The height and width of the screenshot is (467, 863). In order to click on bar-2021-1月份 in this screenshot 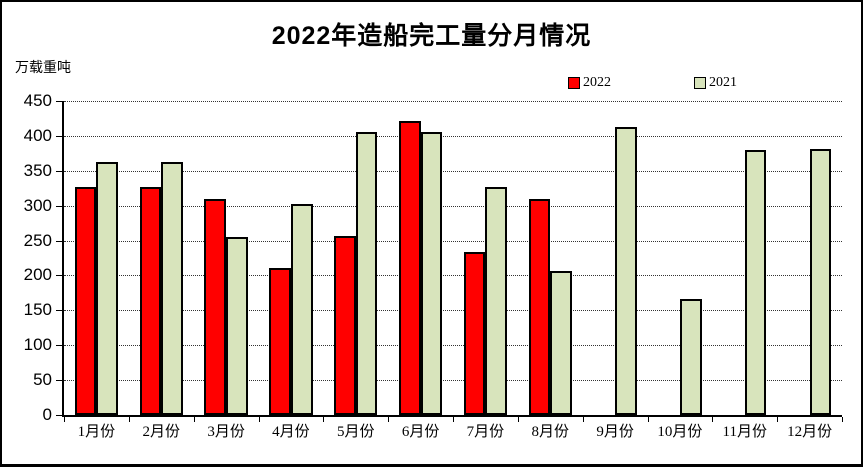, I will do `click(107, 288)`.